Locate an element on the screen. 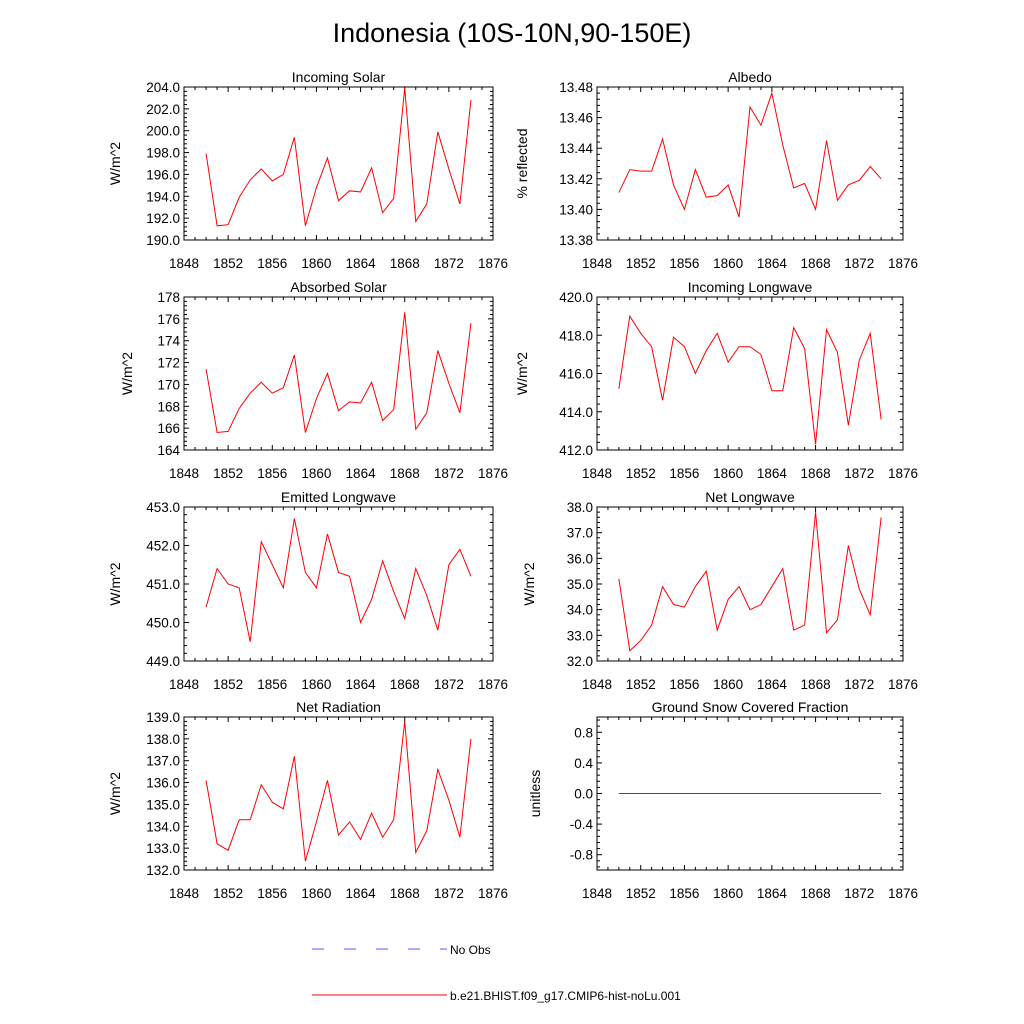  y-tick-label-ground-snow-covered-fraction: 0.4 is located at coordinates (583, 763).